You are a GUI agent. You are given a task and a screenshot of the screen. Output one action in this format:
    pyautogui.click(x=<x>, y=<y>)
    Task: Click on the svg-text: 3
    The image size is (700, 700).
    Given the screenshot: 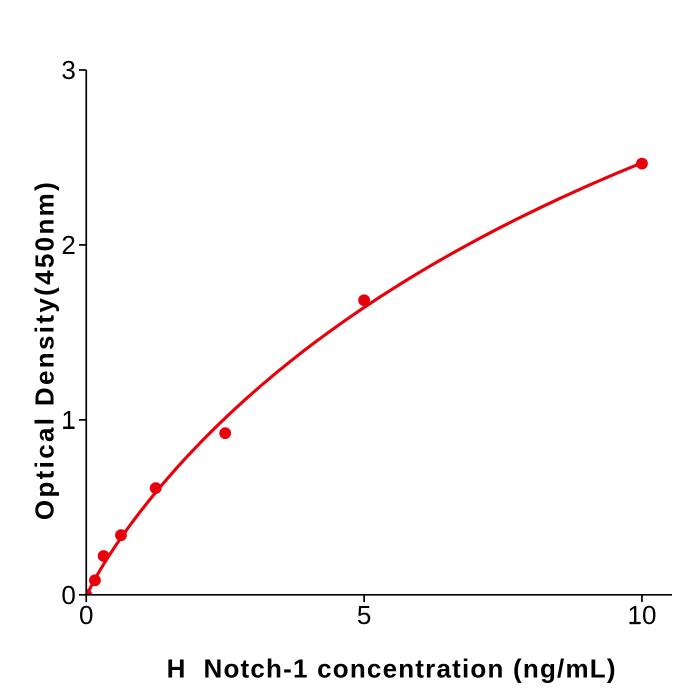 What is the action you would take?
    pyautogui.click(x=68, y=70)
    